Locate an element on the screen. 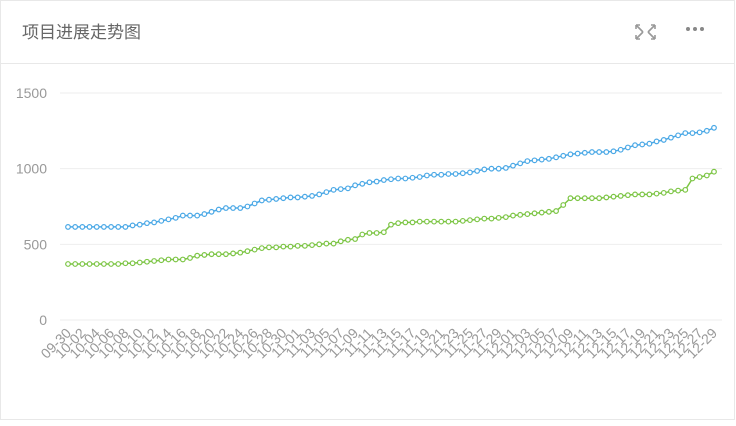 The width and height of the screenshot is (736, 426). more-icon is located at coordinates (695, 29).